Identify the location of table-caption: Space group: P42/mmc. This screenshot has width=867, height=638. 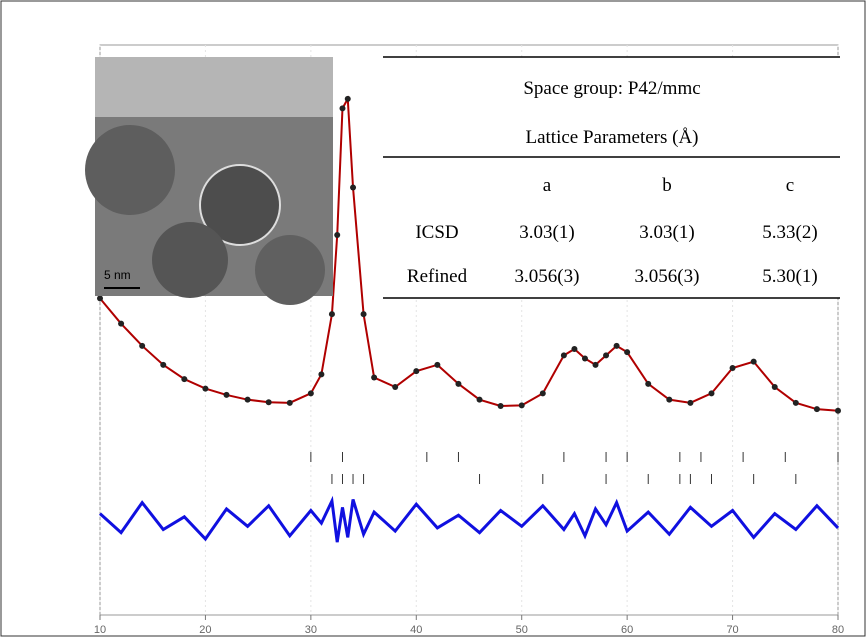
(611, 88).